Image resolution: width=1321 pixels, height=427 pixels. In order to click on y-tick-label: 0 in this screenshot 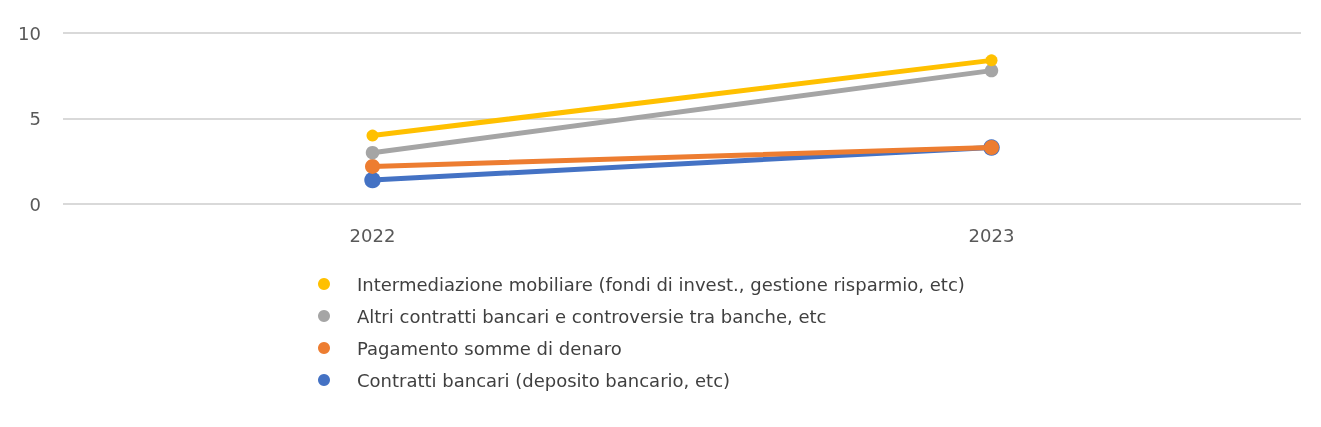, I will do `click(35, 204)`.